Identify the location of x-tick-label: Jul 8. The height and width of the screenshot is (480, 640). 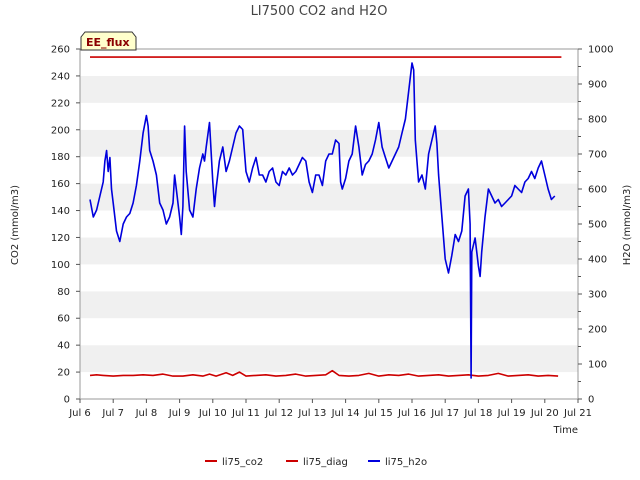
(146, 413).